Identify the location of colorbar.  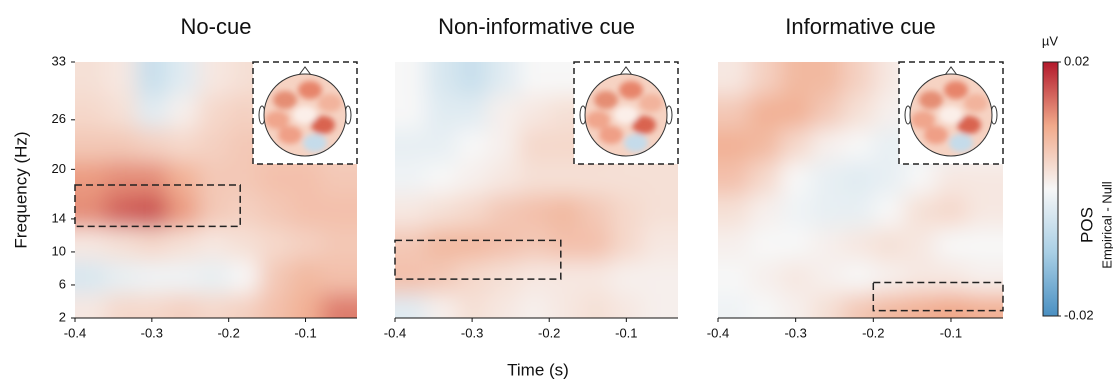
(1050, 189).